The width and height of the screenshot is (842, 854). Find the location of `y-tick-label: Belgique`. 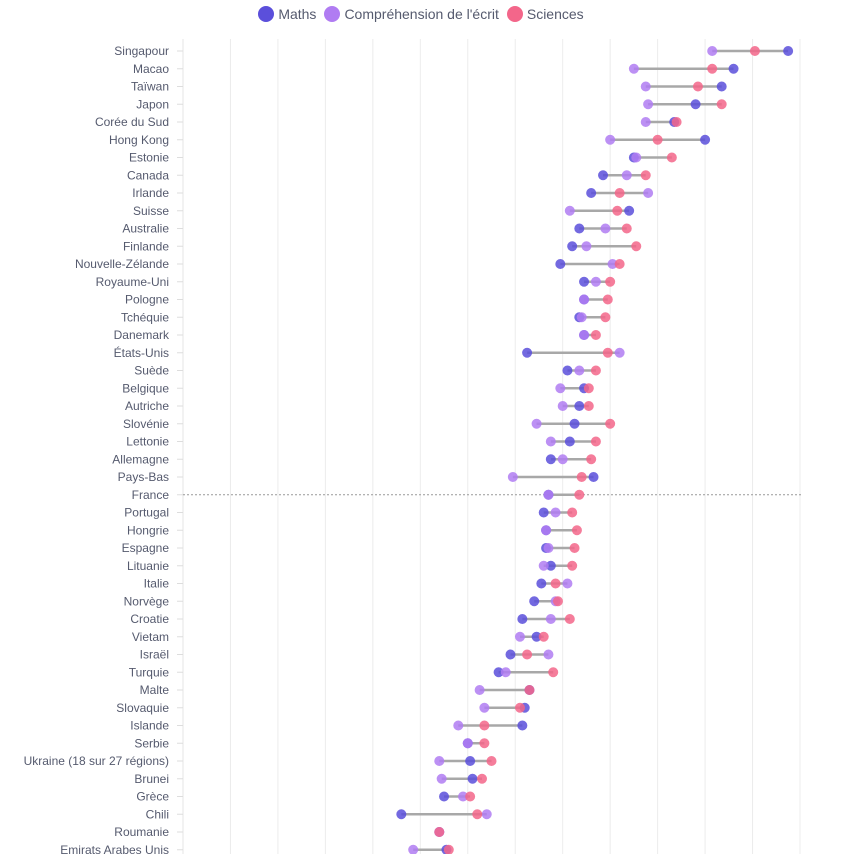

y-tick-label: Belgique is located at coordinates (145, 388).